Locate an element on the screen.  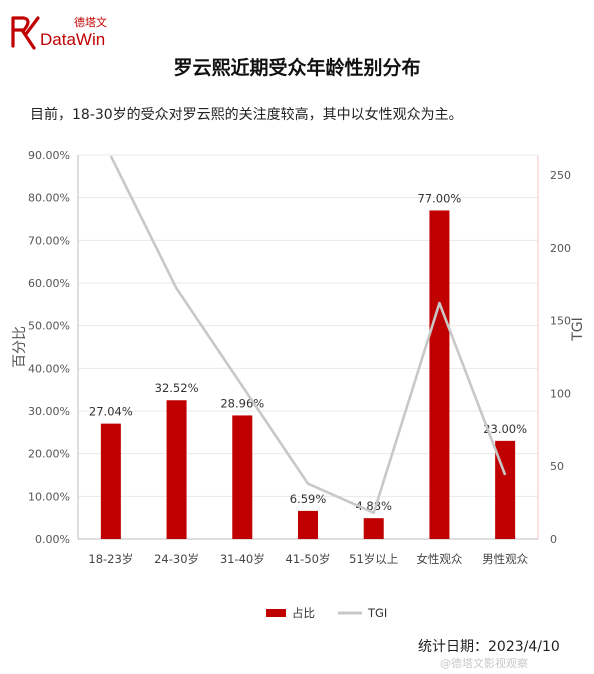
x-tick-label: 18-23岁 is located at coordinates (110, 559).